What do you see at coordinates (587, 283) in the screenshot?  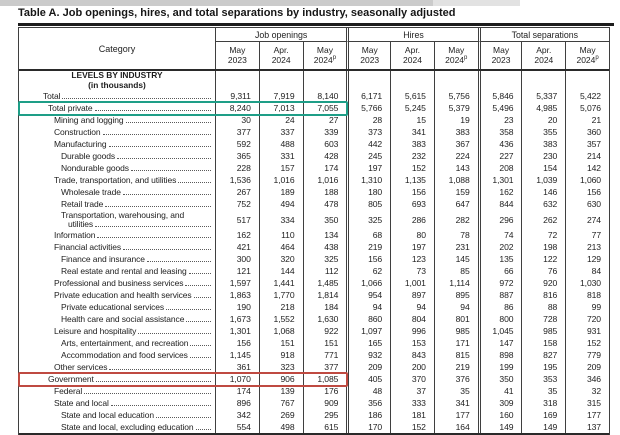 I see `value-cell: 1,030` at bounding box center [587, 283].